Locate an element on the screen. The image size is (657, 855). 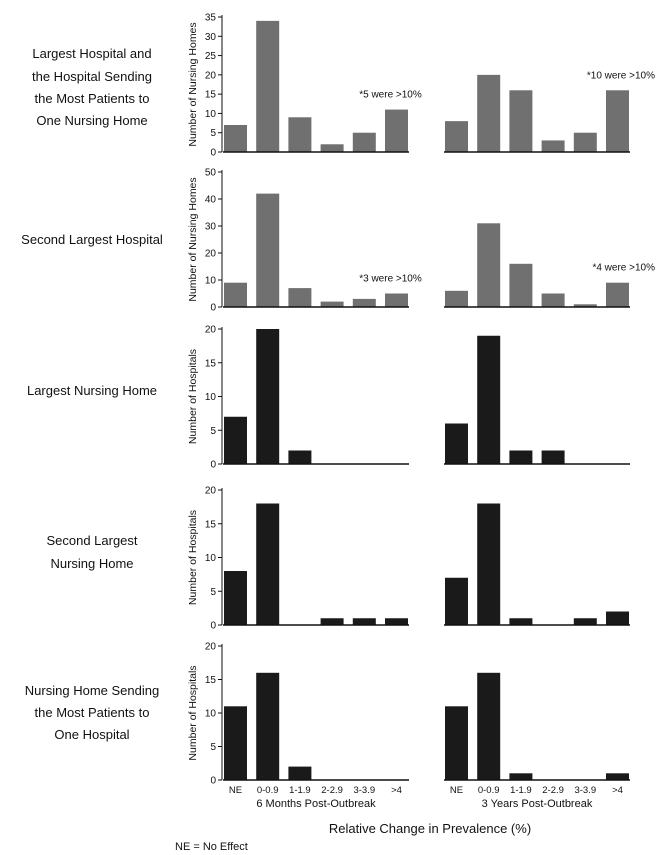
row-label-line: Second Largest is located at coordinates (91, 540).